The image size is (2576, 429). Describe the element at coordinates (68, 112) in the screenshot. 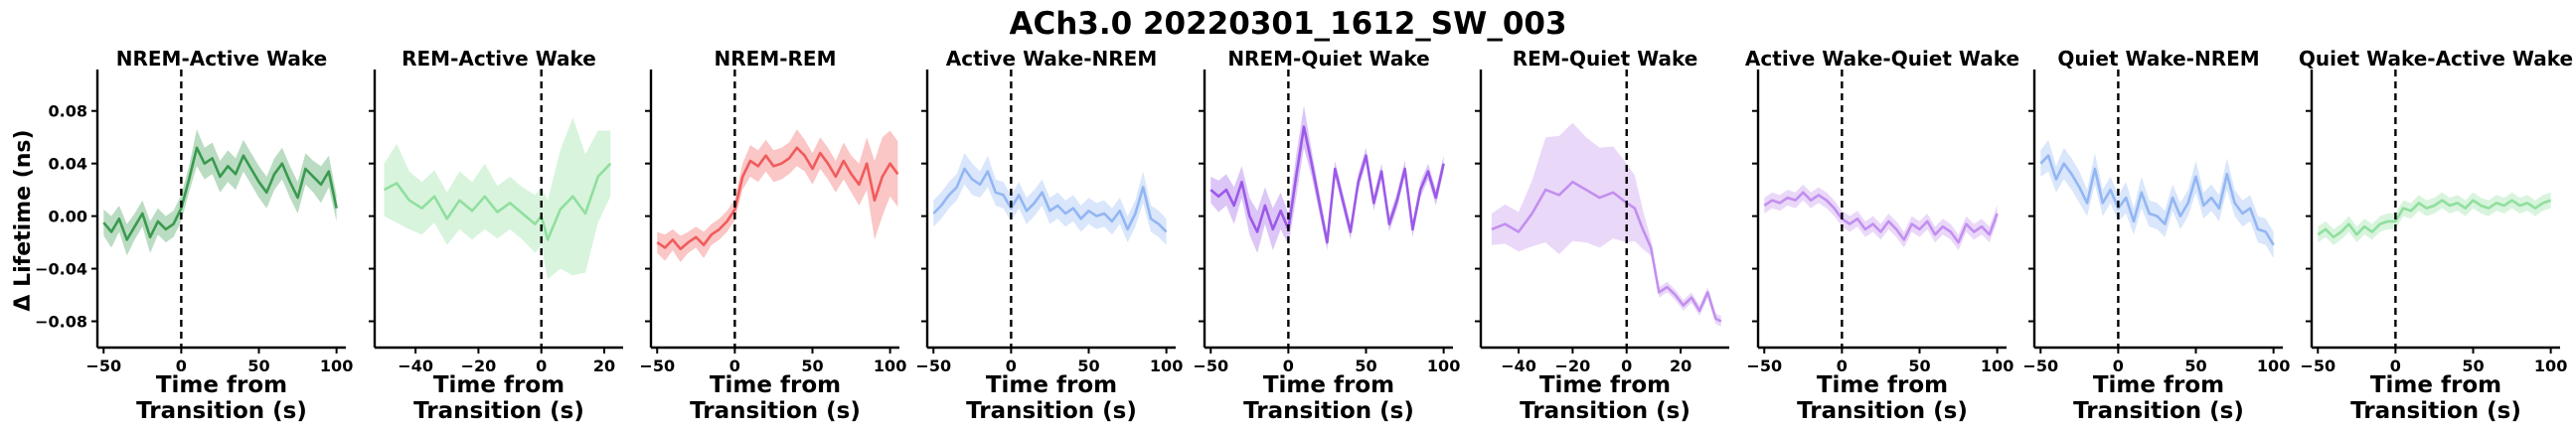

I see `y-tick-label: 0.08` at that location.